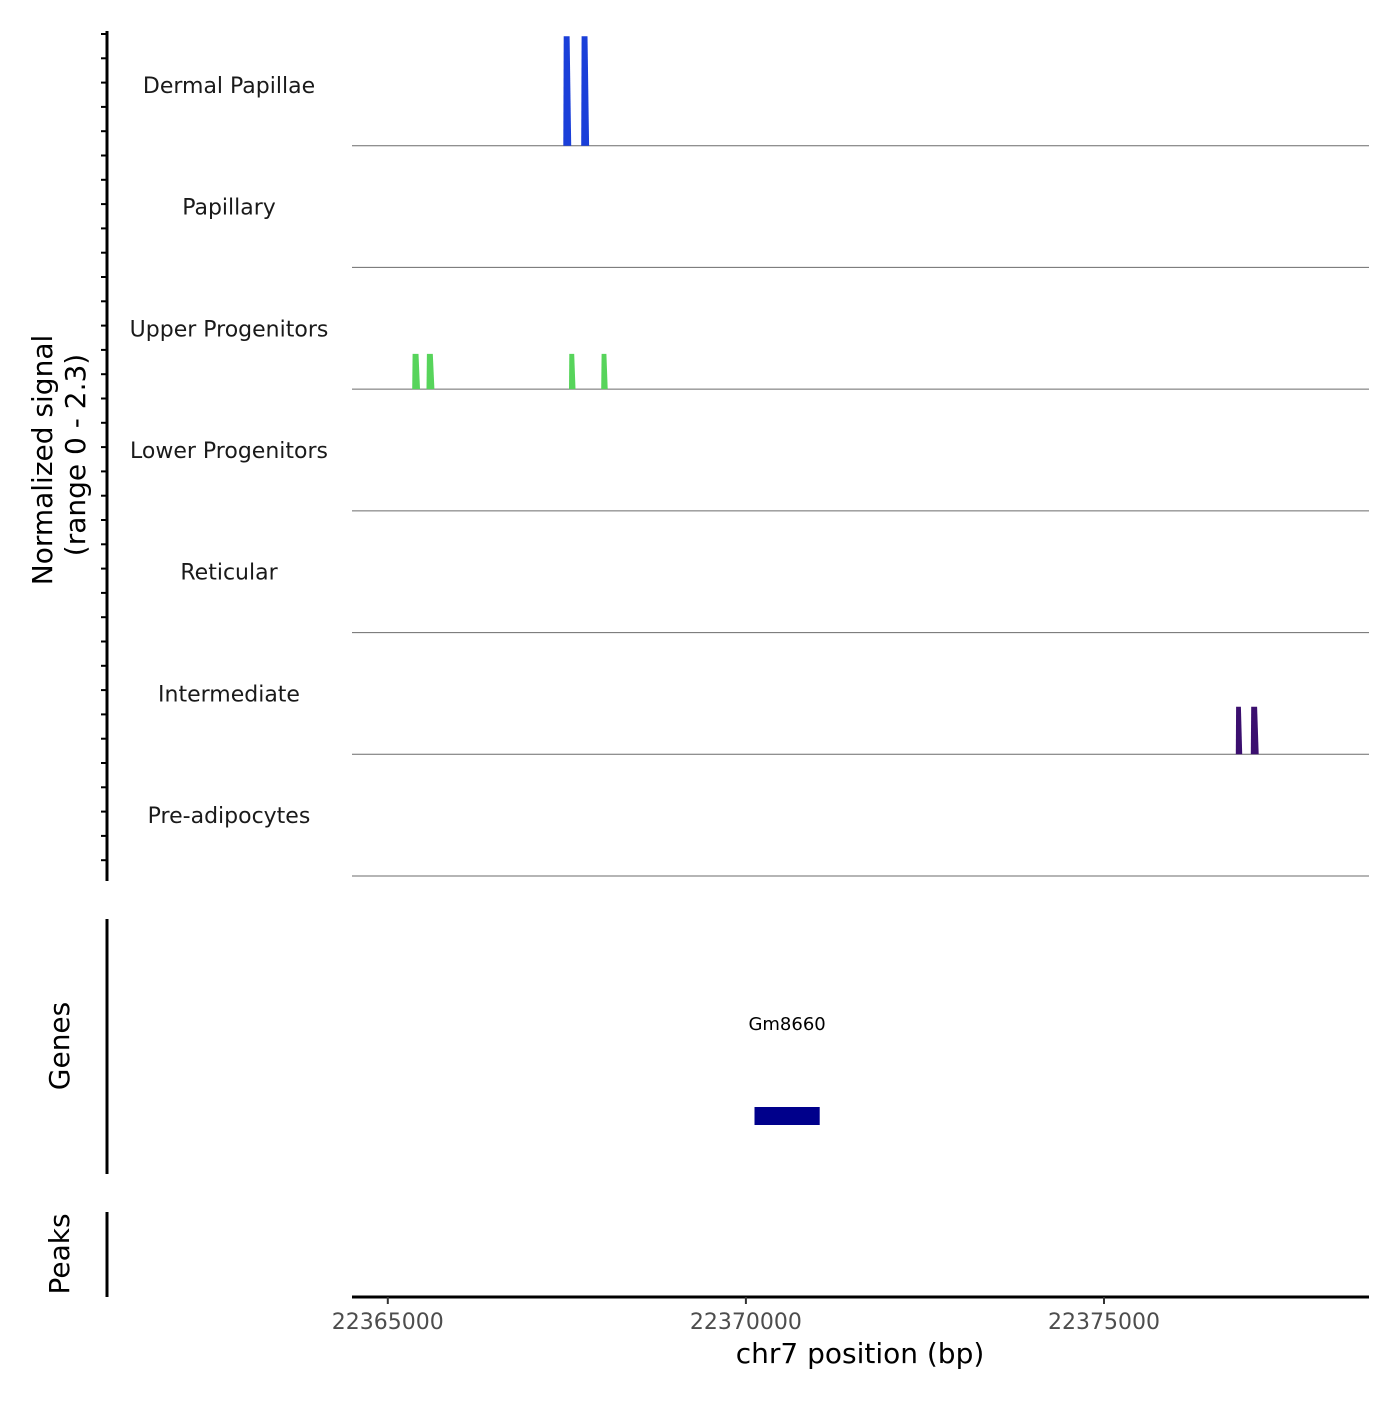 This screenshot has height=1404, width=1400. What do you see at coordinates (1104, 1322) in the screenshot?
I see `x-axis-tick-label: 22375000` at bounding box center [1104, 1322].